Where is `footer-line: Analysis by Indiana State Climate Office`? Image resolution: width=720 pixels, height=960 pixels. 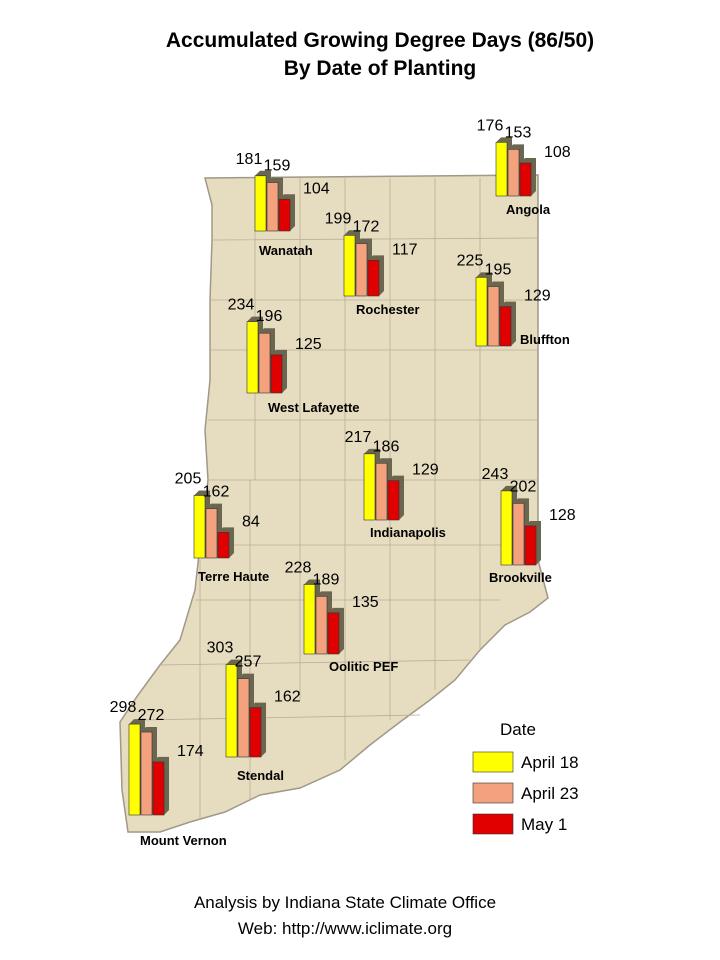 footer-line: Analysis by Indiana State Climate Office is located at coordinates (345, 902).